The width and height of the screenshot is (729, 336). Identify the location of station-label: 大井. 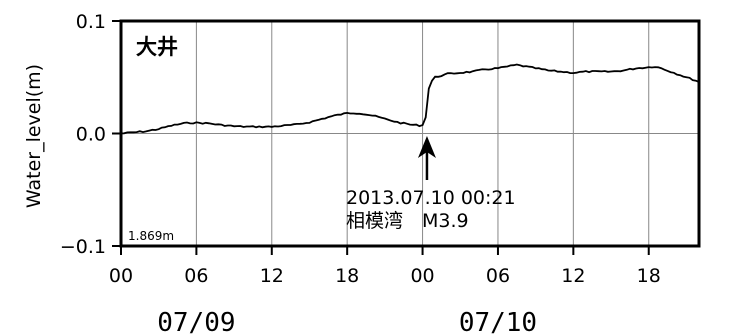
(157, 47).